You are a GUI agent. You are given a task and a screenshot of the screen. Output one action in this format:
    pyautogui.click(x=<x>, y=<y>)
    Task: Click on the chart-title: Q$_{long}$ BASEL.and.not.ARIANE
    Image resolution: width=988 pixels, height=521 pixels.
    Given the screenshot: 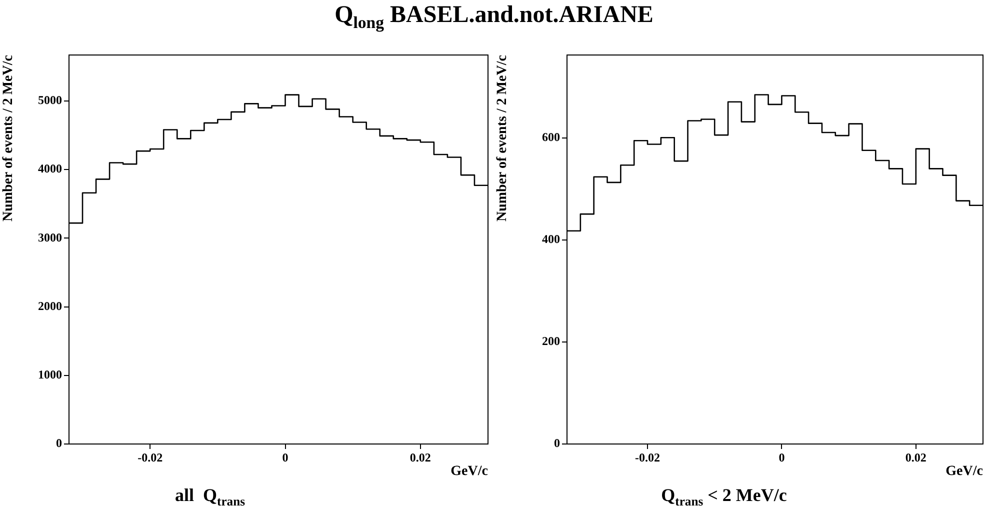 What is the action you would take?
    pyautogui.click(x=494, y=17)
    